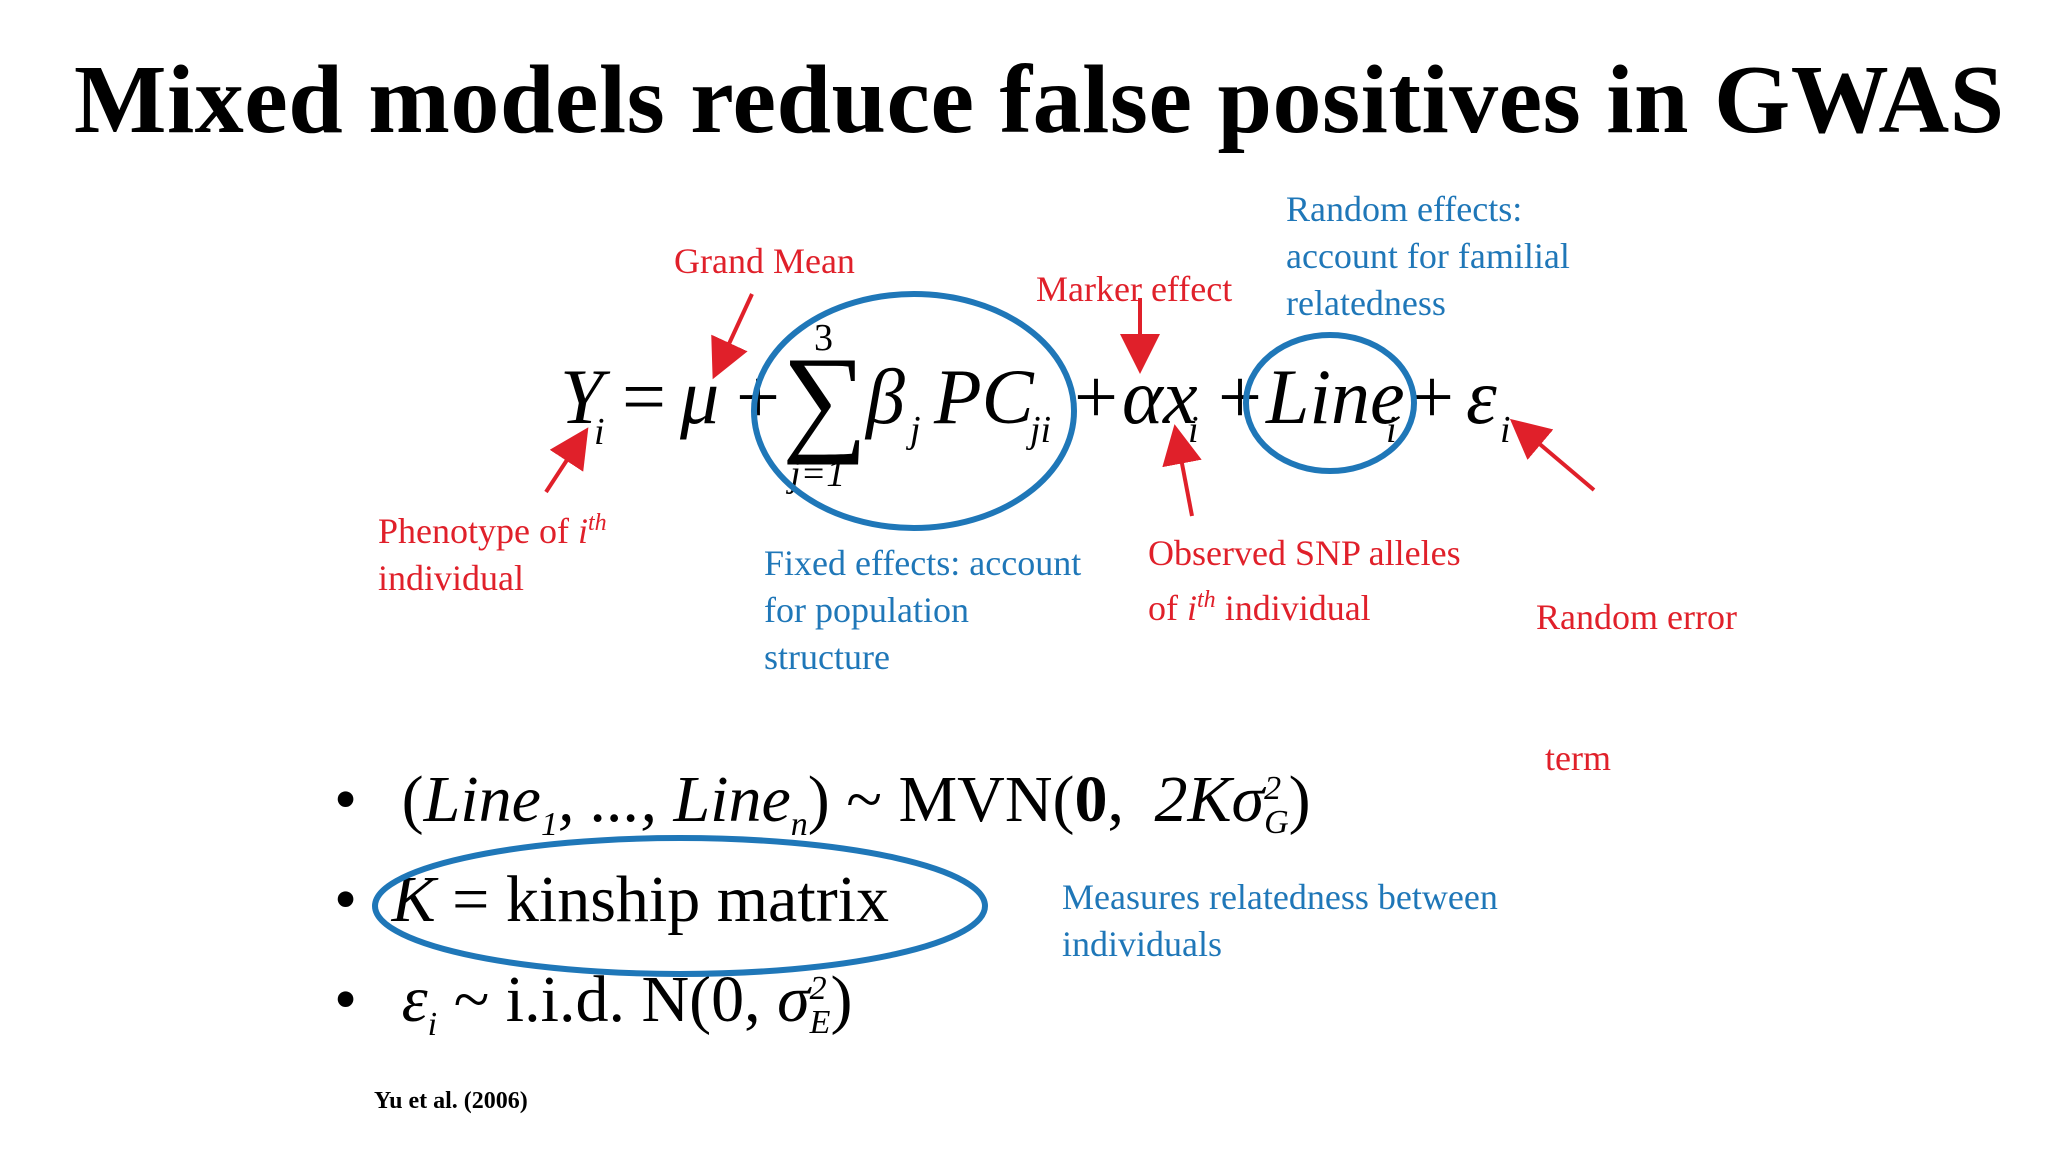 The image size is (2048, 1152). What do you see at coordinates (549, 825) in the screenshot?
I see `b1-line1-sub: 1` at bounding box center [549, 825].